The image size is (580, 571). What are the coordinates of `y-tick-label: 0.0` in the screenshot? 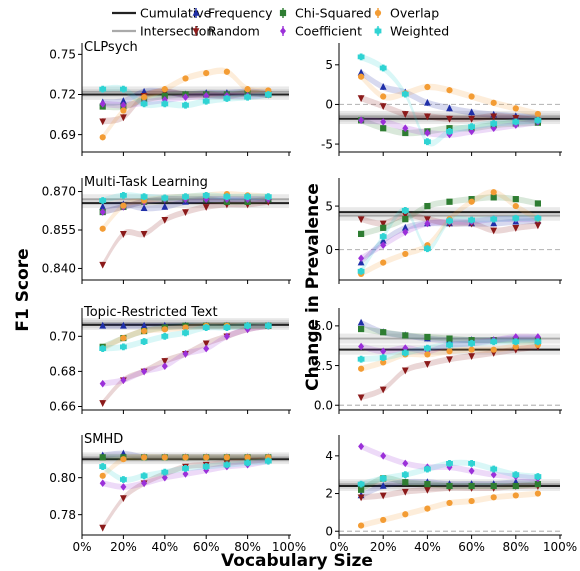 It's located at (323, 405).